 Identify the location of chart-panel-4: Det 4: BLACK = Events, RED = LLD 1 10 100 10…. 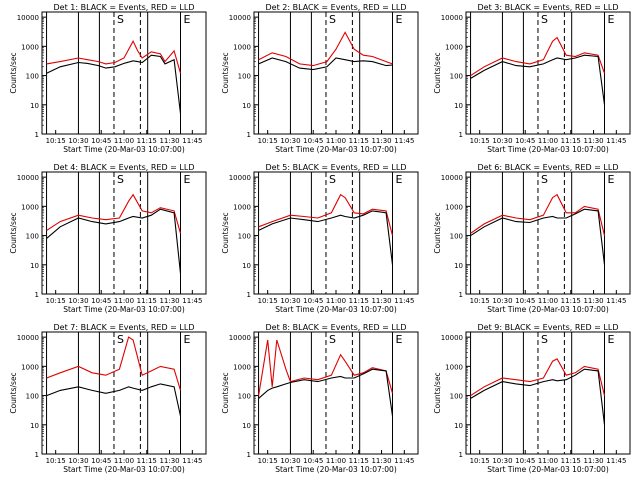
(108, 238).